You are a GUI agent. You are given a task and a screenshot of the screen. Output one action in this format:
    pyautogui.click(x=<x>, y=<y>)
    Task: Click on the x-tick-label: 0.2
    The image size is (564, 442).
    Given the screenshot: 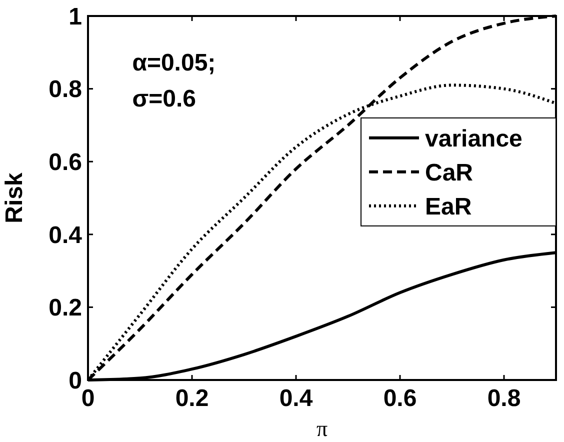 What is the action you would take?
    pyautogui.click(x=192, y=398)
    